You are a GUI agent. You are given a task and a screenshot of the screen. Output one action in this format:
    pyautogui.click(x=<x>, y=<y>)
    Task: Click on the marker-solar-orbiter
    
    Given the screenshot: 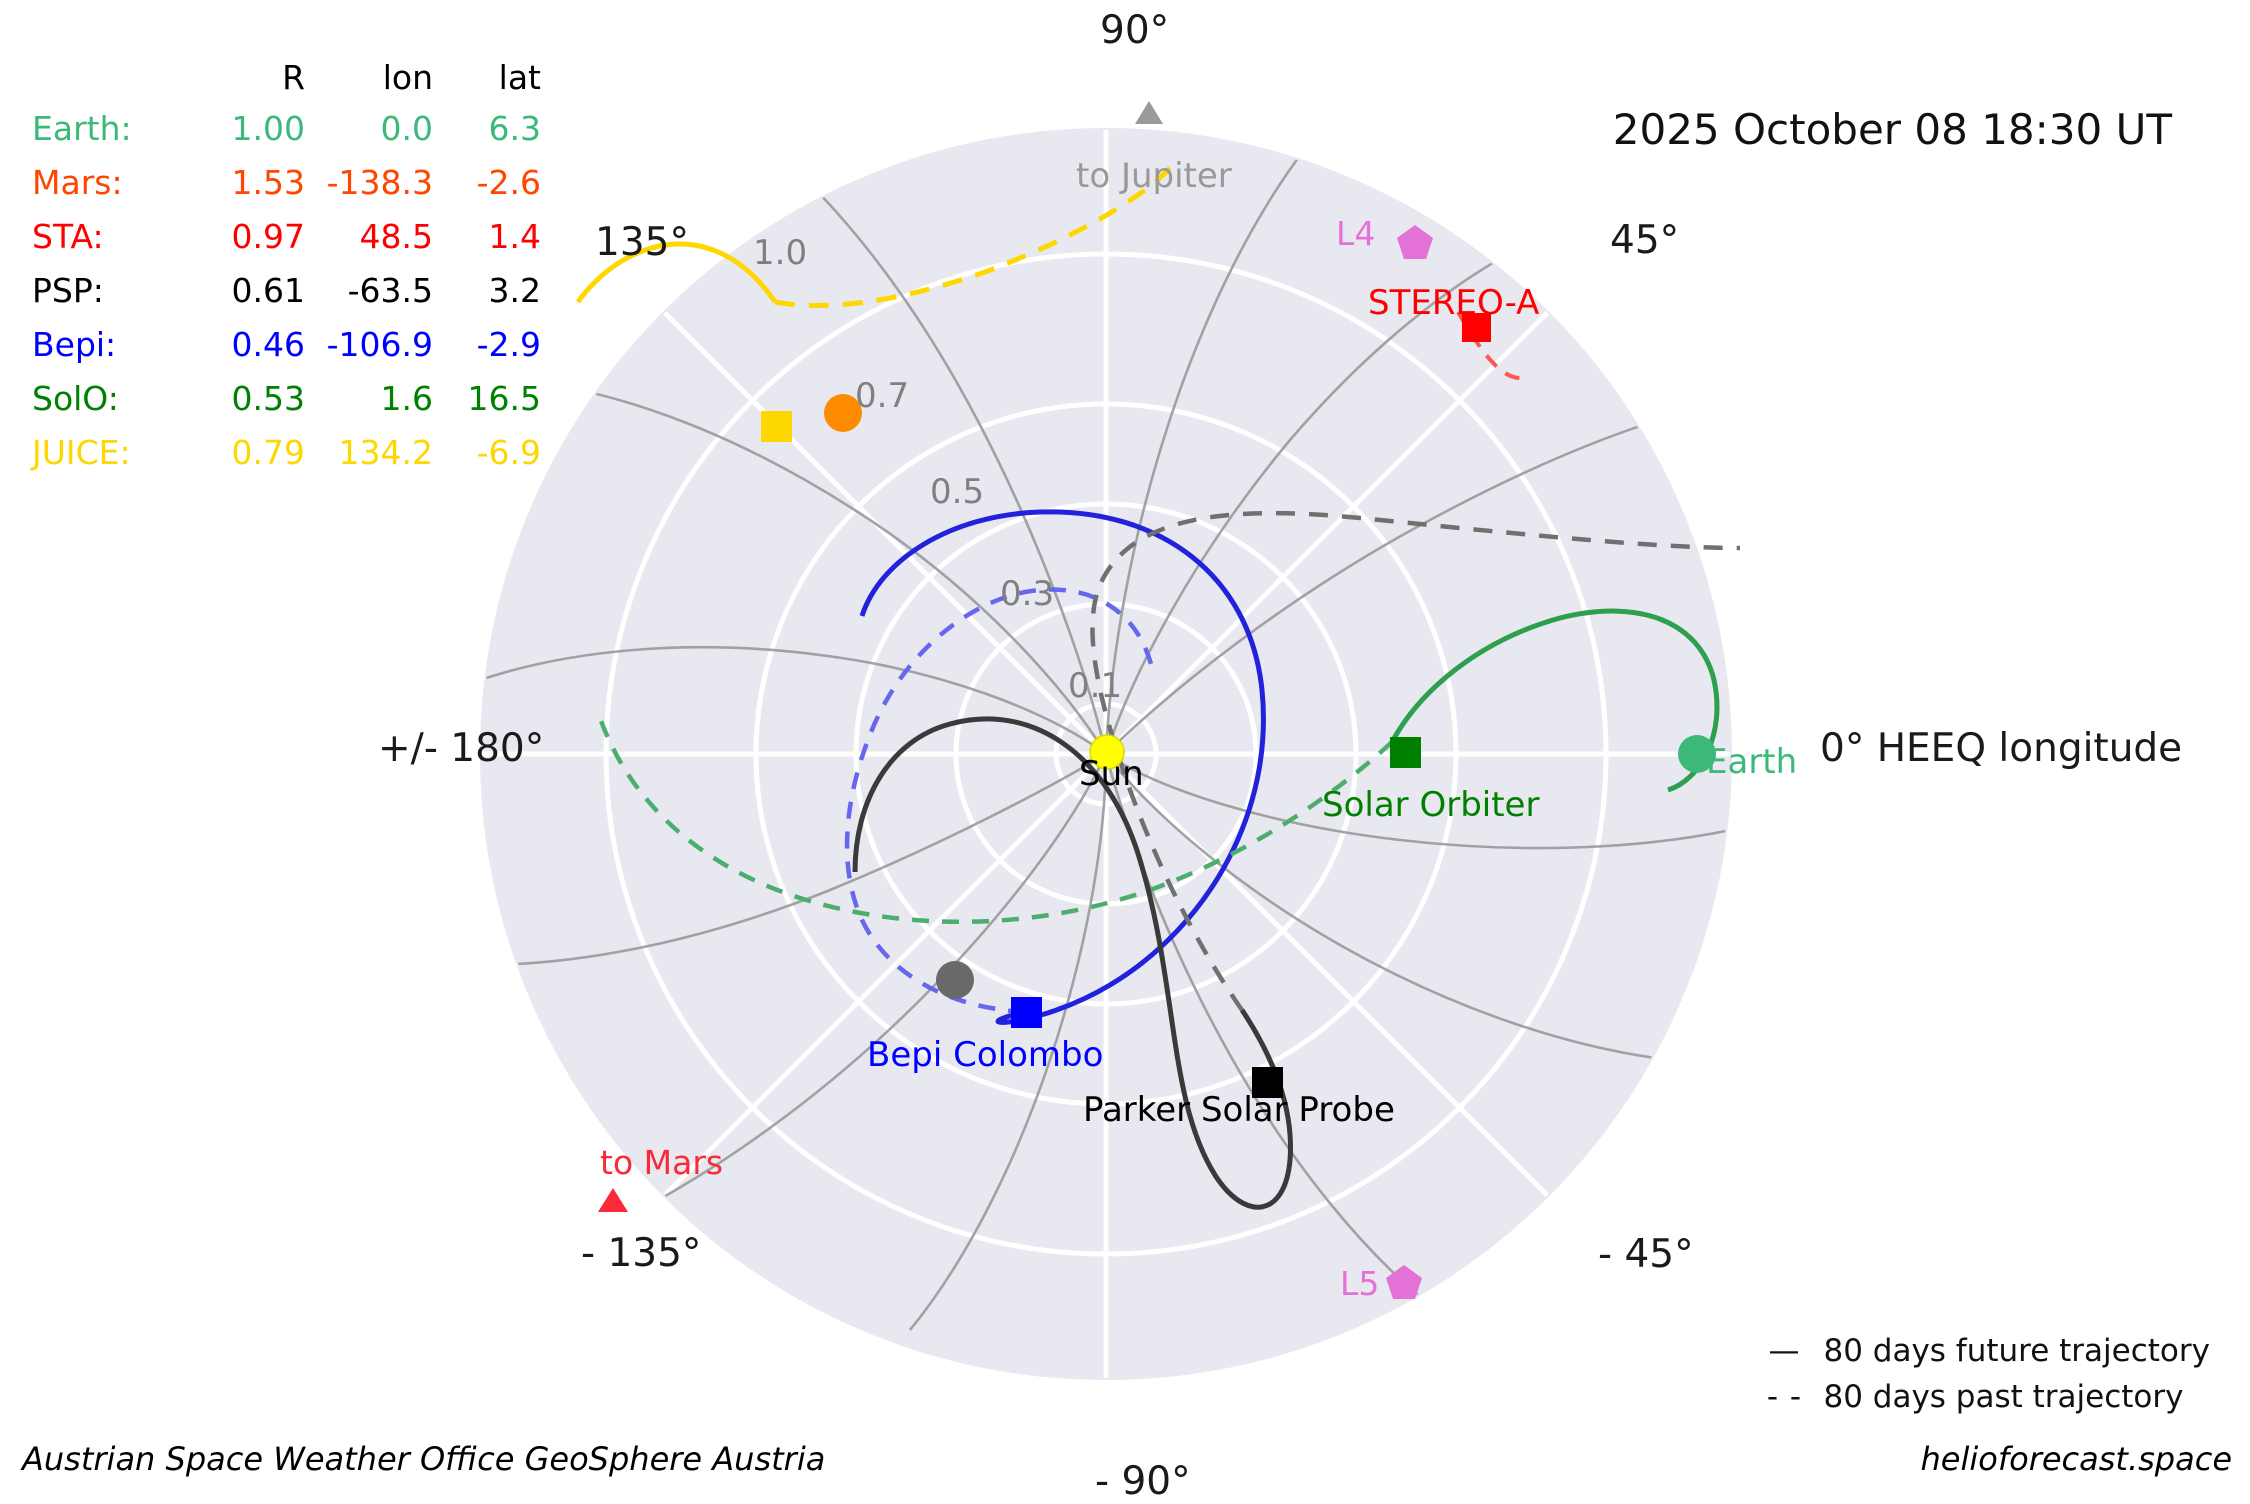 What is the action you would take?
    pyautogui.click(x=1405, y=752)
    